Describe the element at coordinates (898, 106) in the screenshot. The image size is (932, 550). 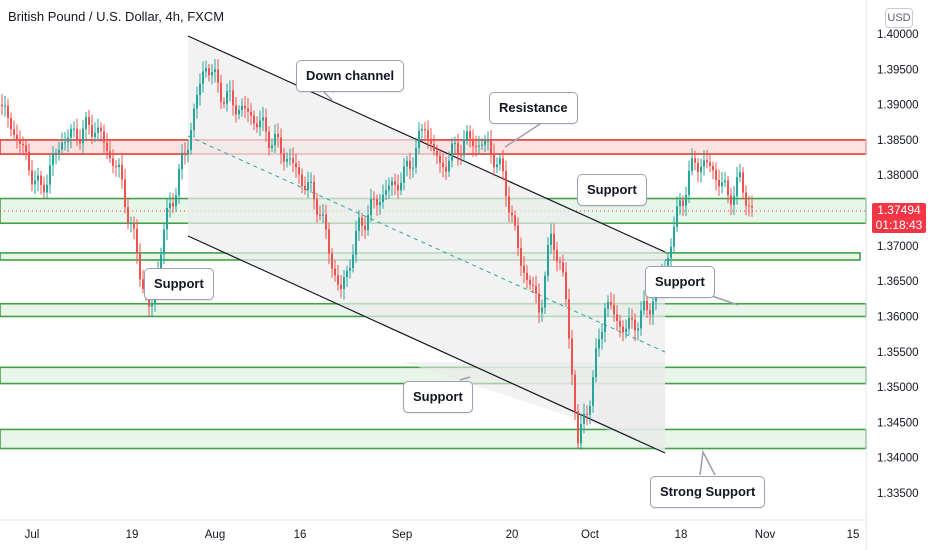
I see `y-tick-label: 1.39000` at that location.